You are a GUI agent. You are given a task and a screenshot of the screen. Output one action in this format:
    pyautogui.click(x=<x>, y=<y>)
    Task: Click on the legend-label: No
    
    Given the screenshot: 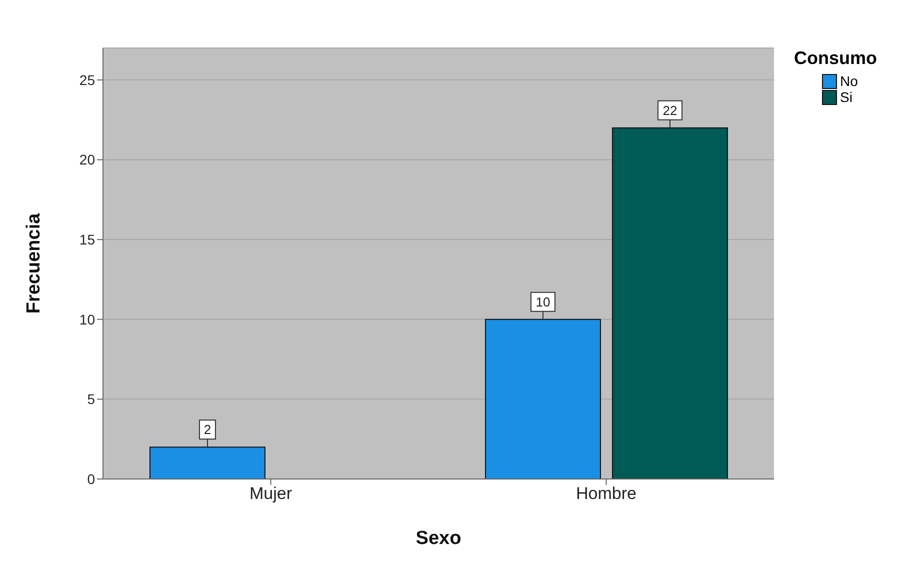 What is the action you would take?
    pyautogui.click(x=849, y=81)
    